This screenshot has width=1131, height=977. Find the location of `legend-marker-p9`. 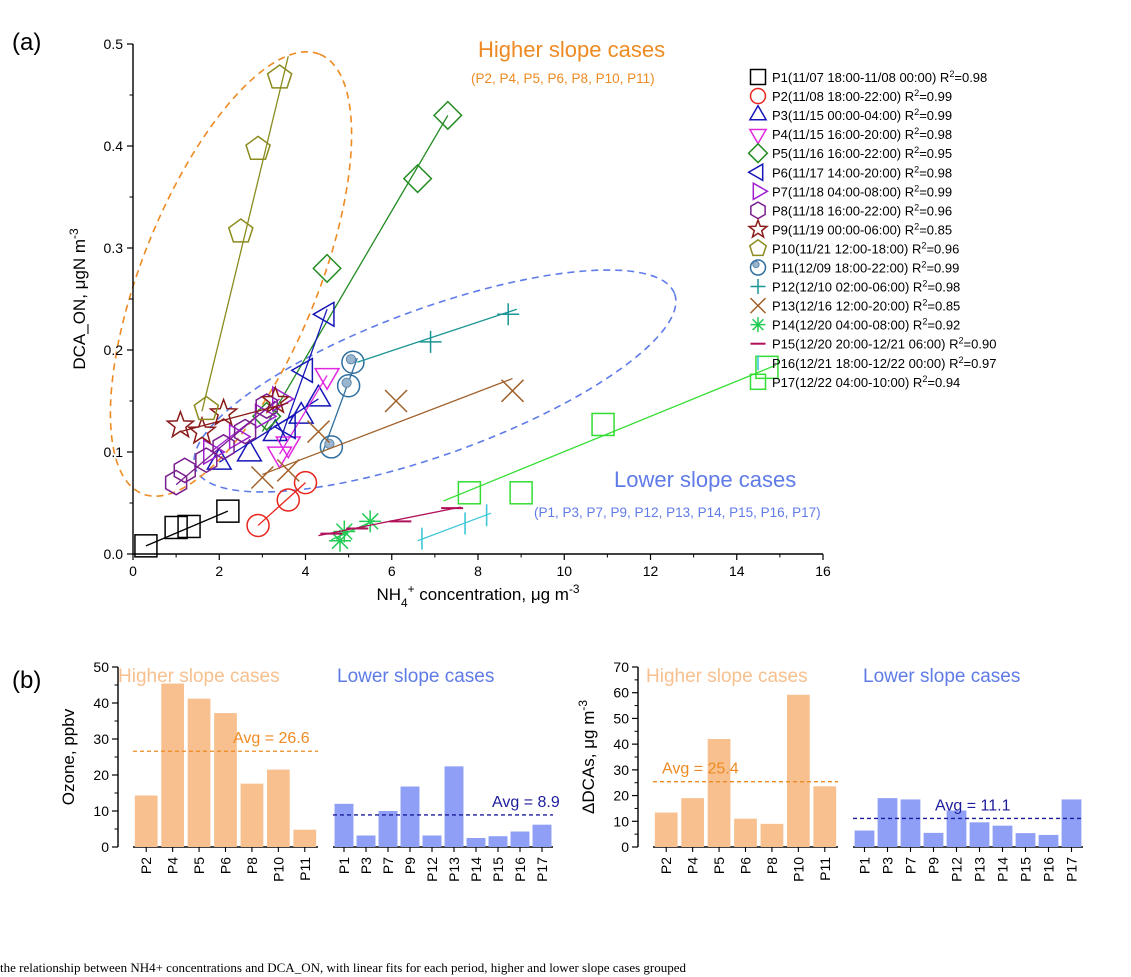

legend-marker-p9 is located at coordinates (758, 228).